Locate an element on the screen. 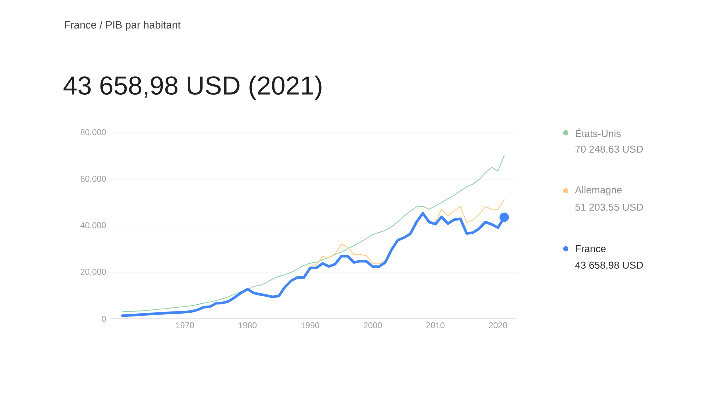 This screenshot has height=403, width=712. x-tick-label: 1980 is located at coordinates (247, 325).